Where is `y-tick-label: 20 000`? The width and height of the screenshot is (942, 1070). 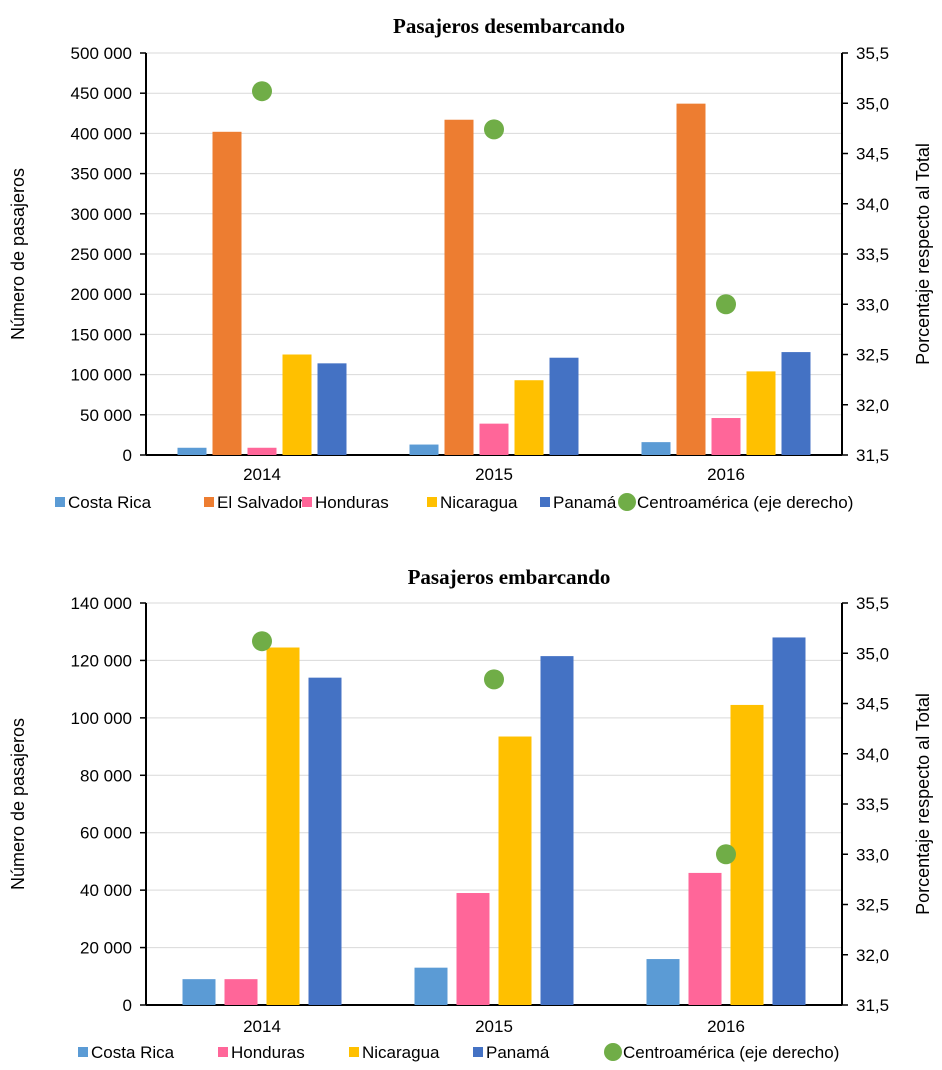
y-tick-label: 20 000 is located at coordinates (106, 948).